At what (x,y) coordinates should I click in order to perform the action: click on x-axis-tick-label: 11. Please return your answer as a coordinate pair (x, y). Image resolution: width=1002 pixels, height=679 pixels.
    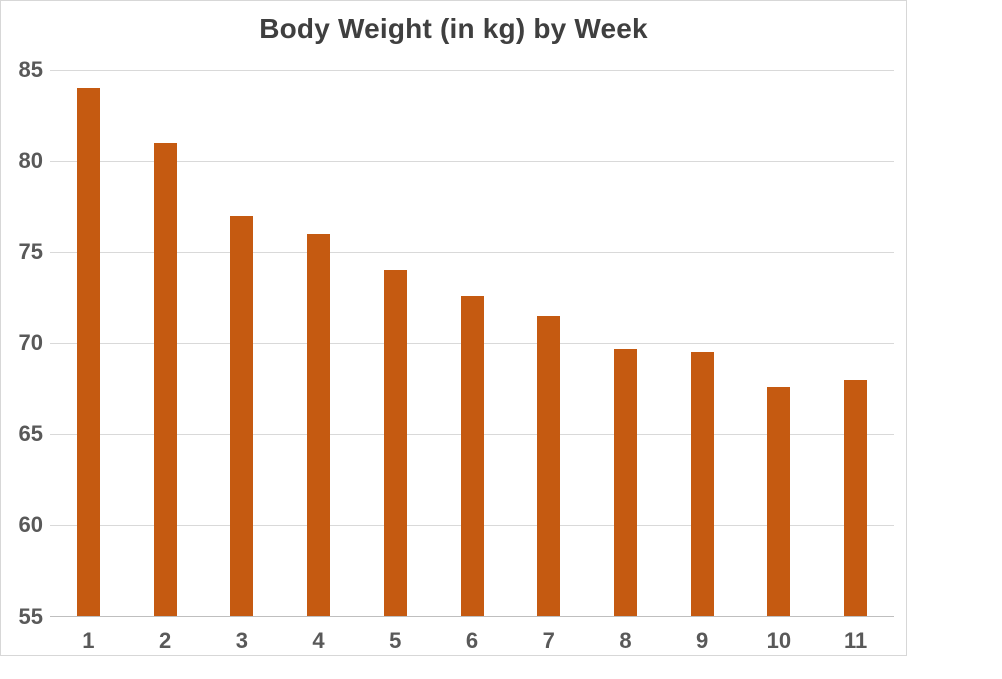
    Looking at the image, I should click on (855, 640).